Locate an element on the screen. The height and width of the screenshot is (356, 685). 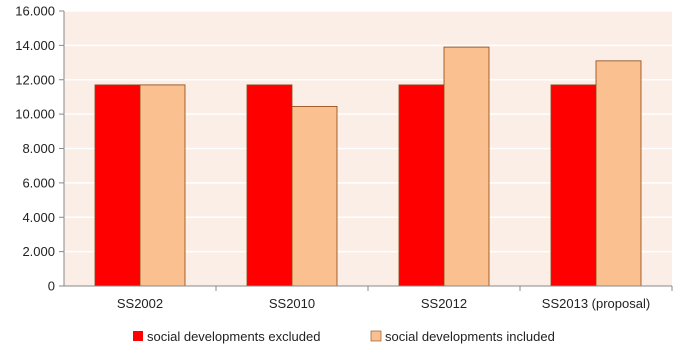
y-tick-label: 6.000 is located at coordinates (38, 182).